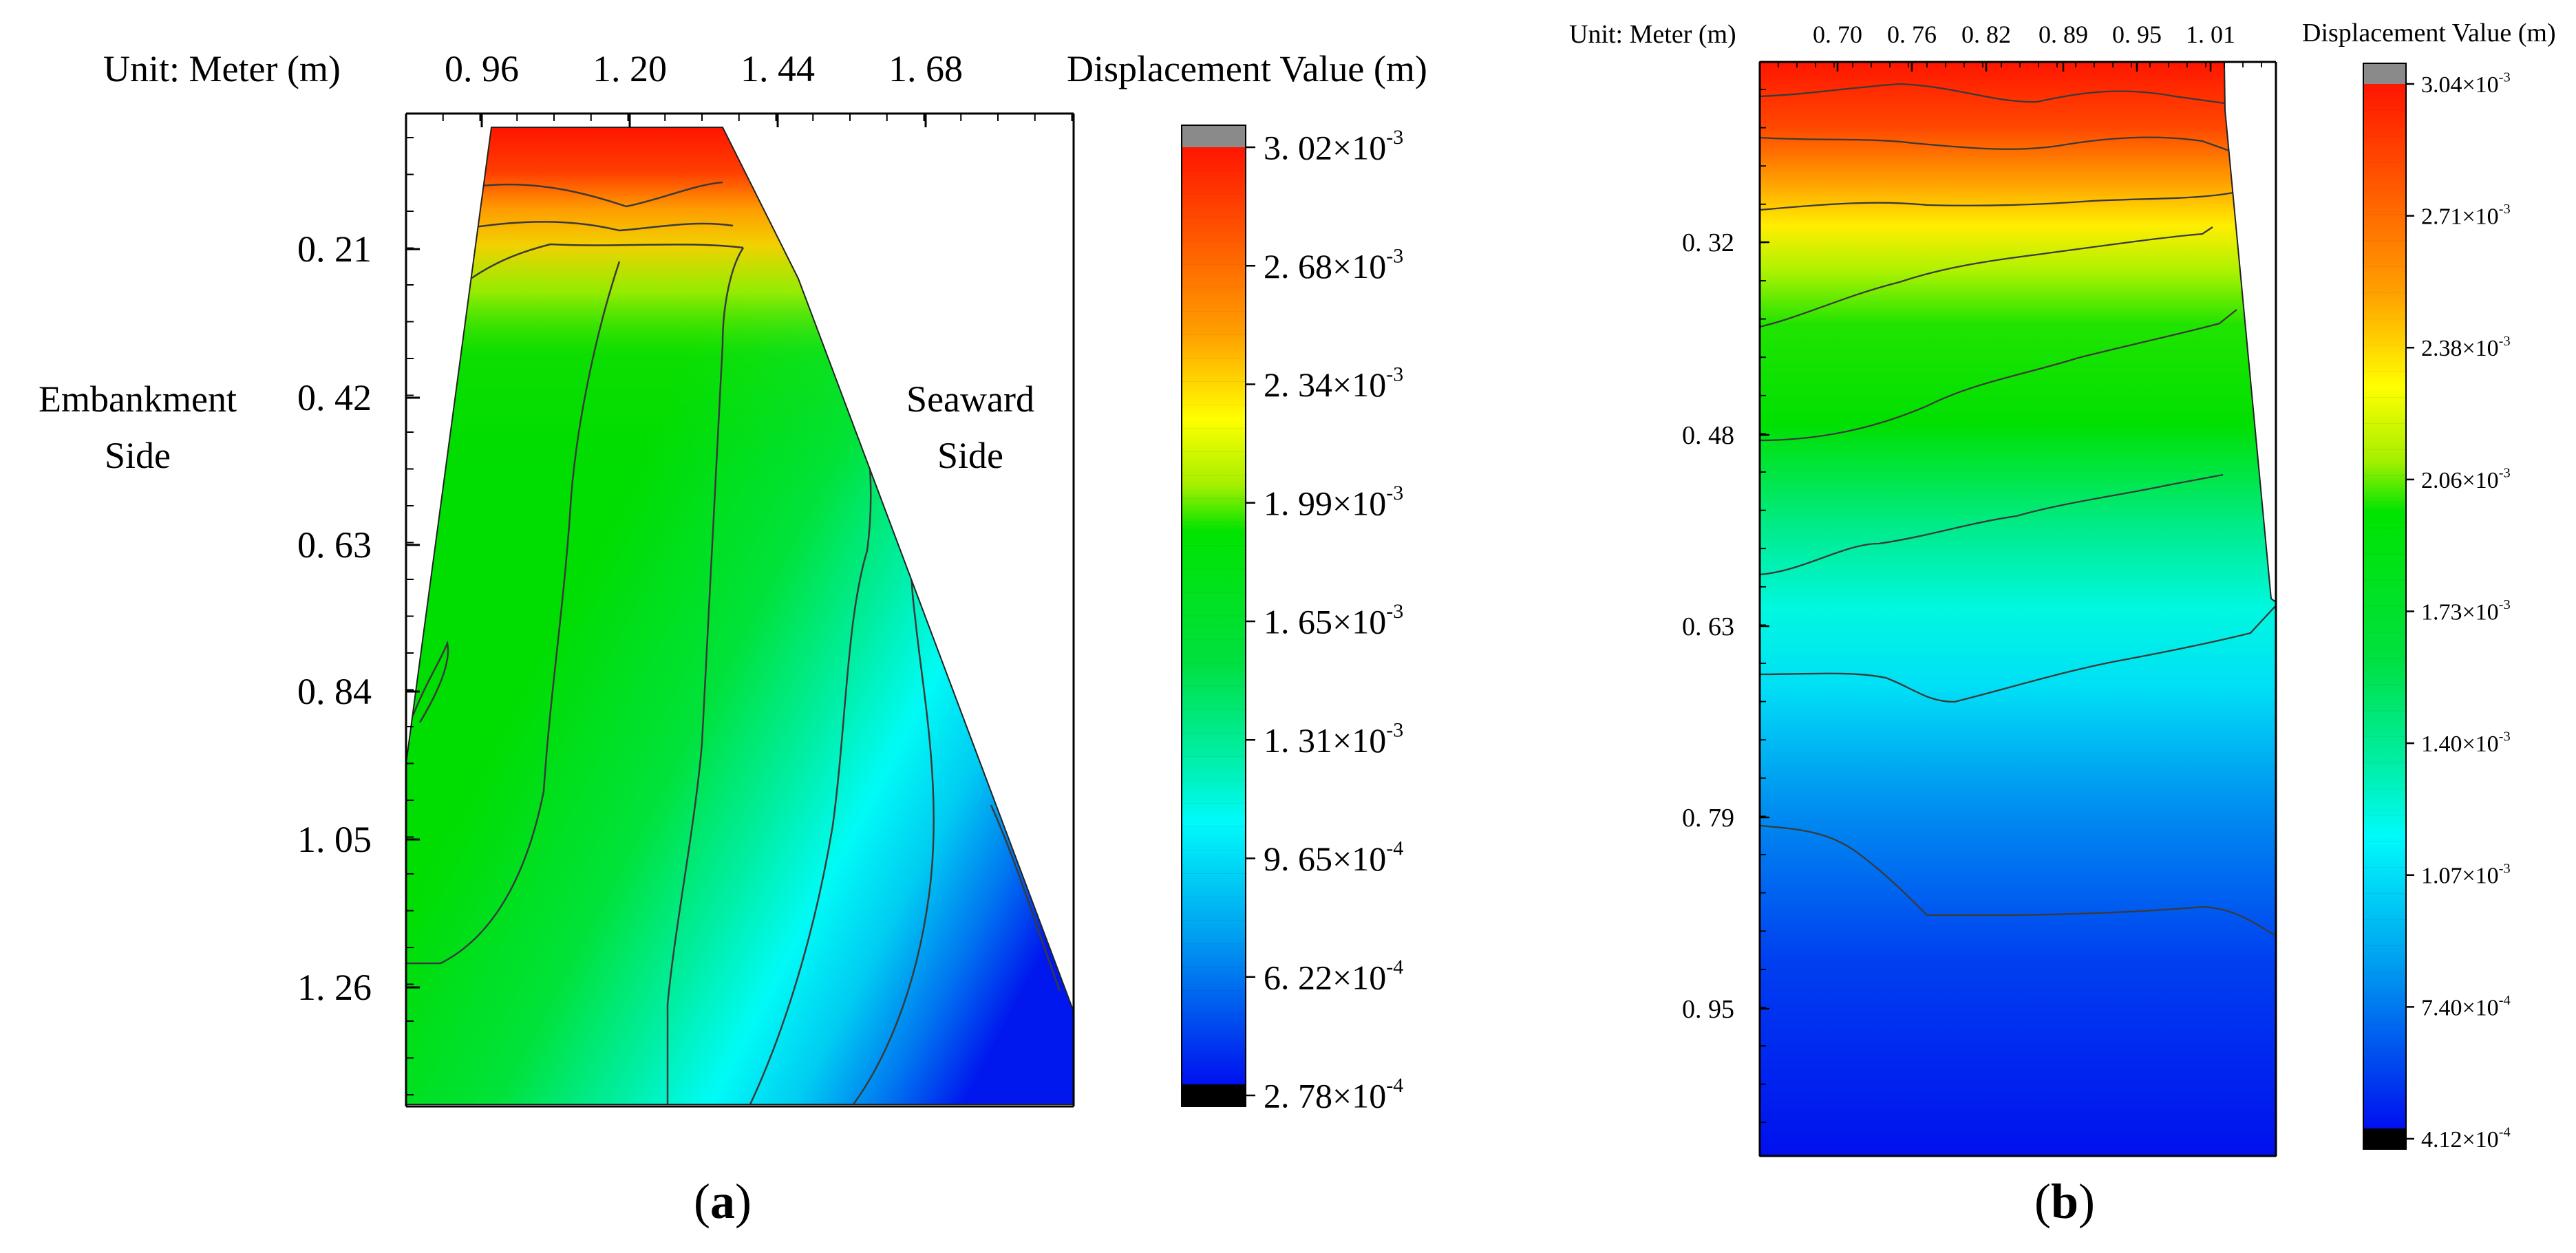 The height and width of the screenshot is (1253, 2576). What do you see at coordinates (334, 988) in the screenshot?
I see `panel-a-y-tick-label: 1. 26` at bounding box center [334, 988].